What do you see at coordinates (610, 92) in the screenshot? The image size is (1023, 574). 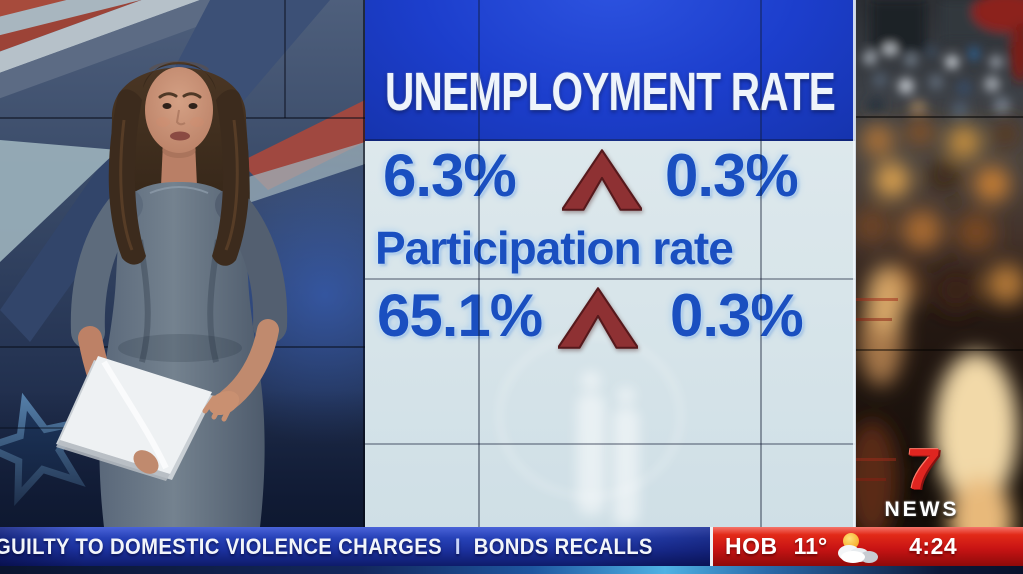 I see `graphic-title: UNEMPLOYMENT RATE` at bounding box center [610, 92].